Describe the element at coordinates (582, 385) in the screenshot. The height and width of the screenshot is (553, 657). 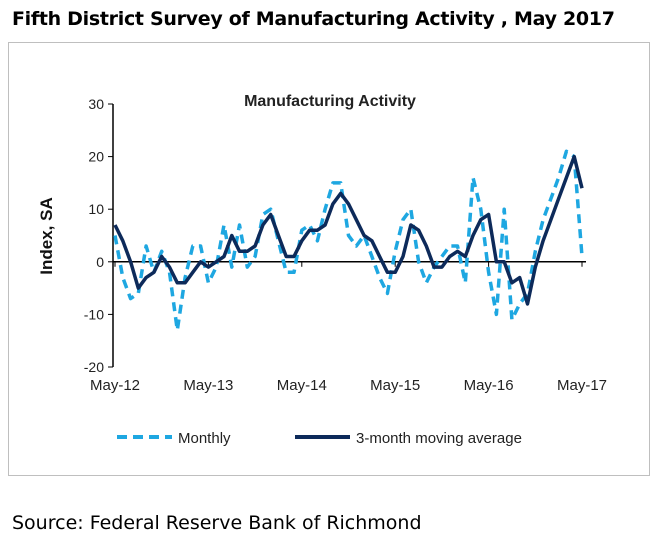
I see `x-tick-label: May-17` at that location.